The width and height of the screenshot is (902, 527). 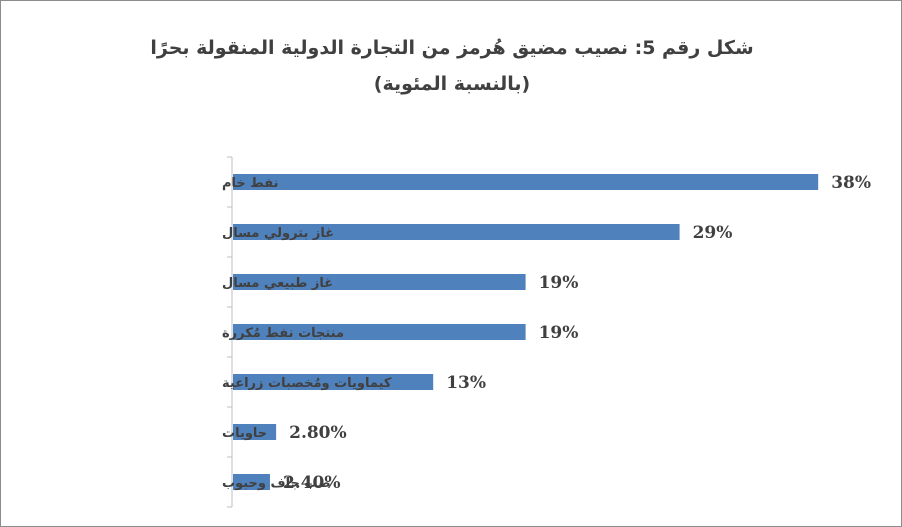 What do you see at coordinates (278, 233) in the screenshot?
I see `category-label: غاز بترولي مسال` at bounding box center [278, 233].